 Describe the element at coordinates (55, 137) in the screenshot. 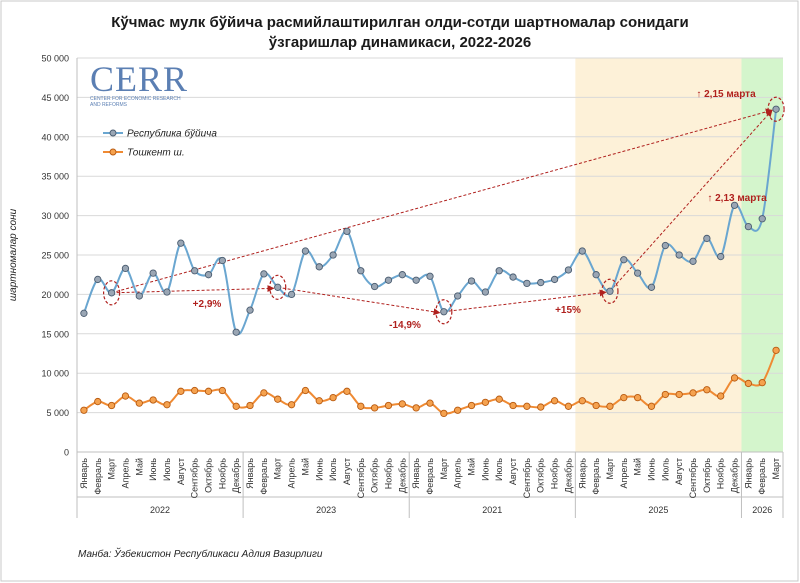

I see `y-tick-label: 40 000` at that location.